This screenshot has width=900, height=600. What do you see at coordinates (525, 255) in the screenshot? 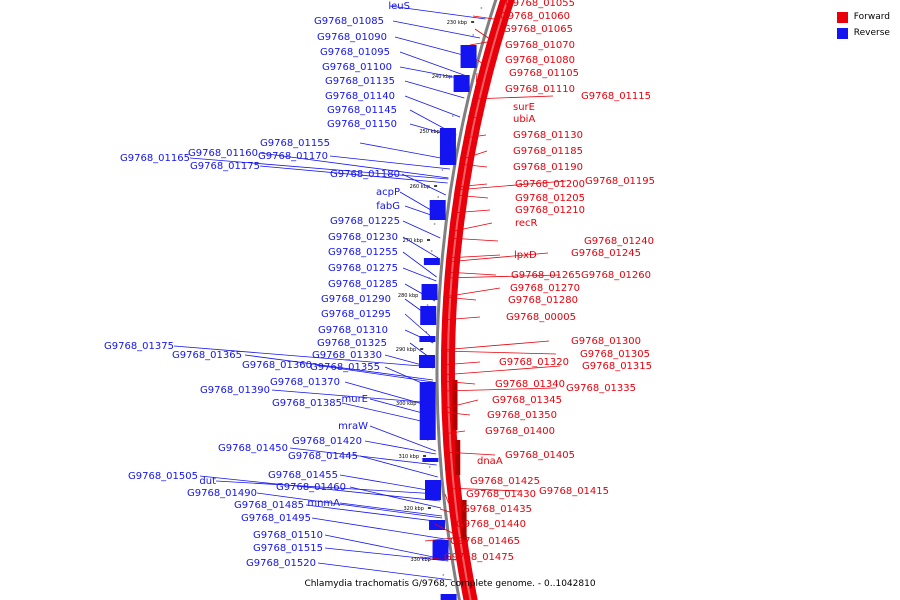
I see `forward-gene-label: lpxD` at bounding box center [525, 255].